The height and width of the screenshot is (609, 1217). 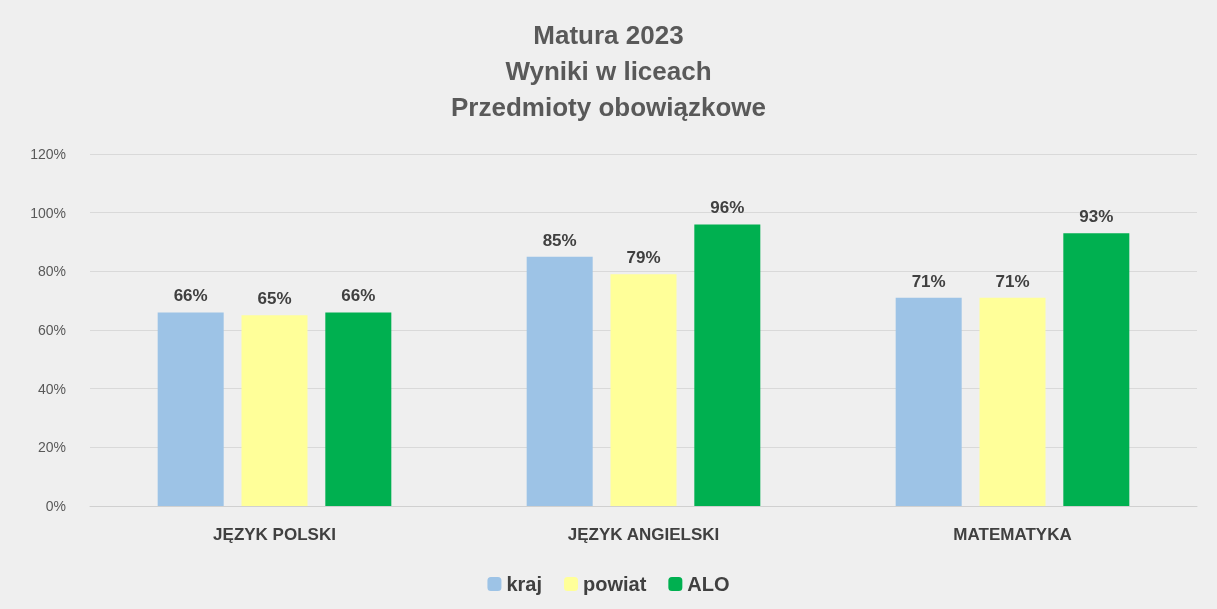 I want to click on data-label: 85%, so click(x=559, y=240).